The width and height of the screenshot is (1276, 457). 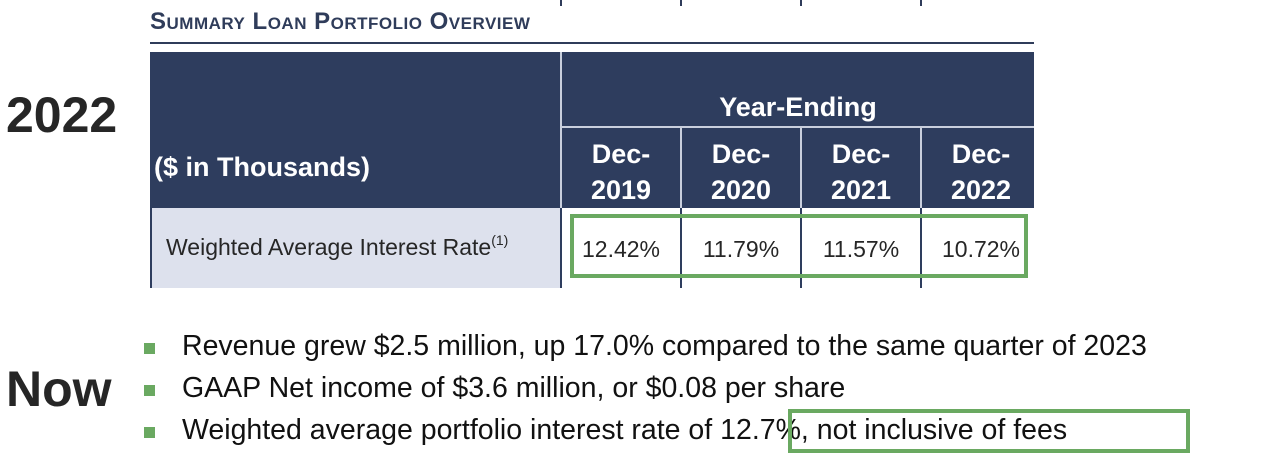 I want to click on cell-dec-2020: 11.79%, so click(x=741, y=249).